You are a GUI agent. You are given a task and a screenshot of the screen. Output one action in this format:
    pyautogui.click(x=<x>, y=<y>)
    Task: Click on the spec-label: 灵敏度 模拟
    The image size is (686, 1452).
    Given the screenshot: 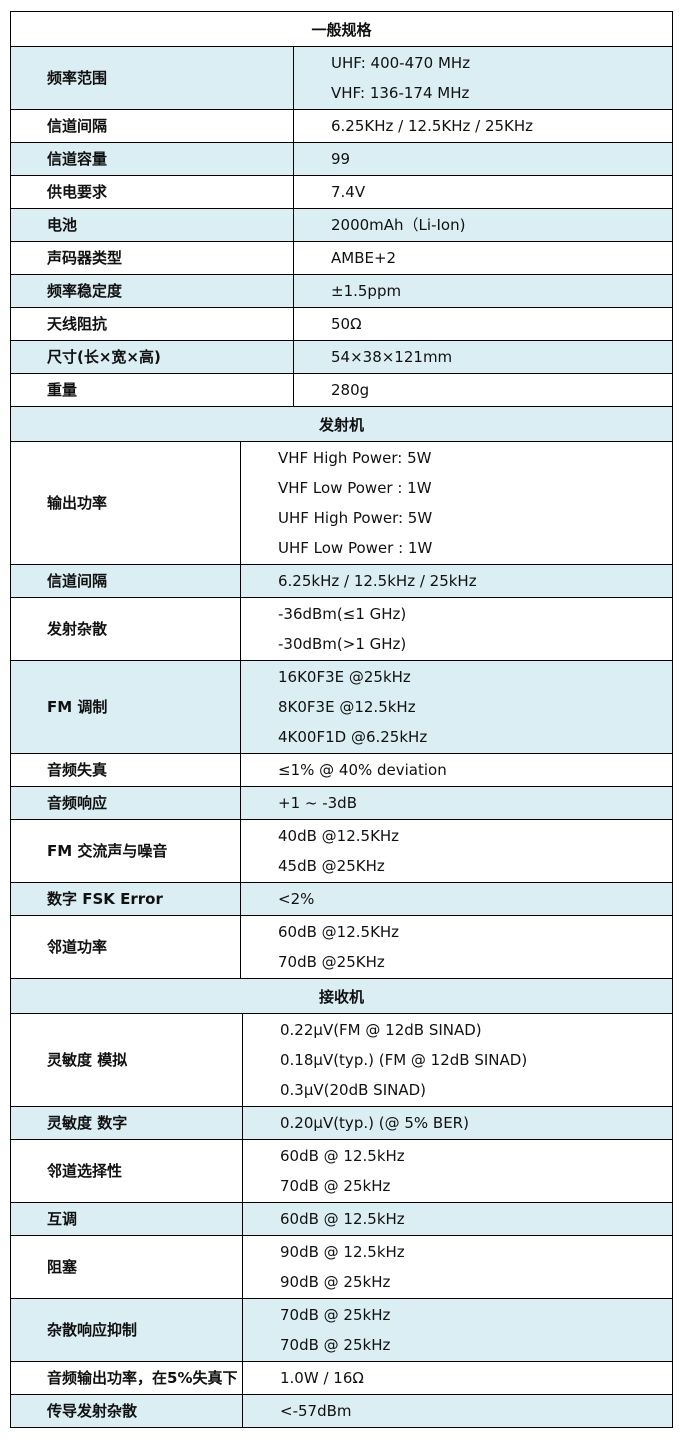 What is the action you would take?
    pyautogui.click(x=126, y=1060)
    